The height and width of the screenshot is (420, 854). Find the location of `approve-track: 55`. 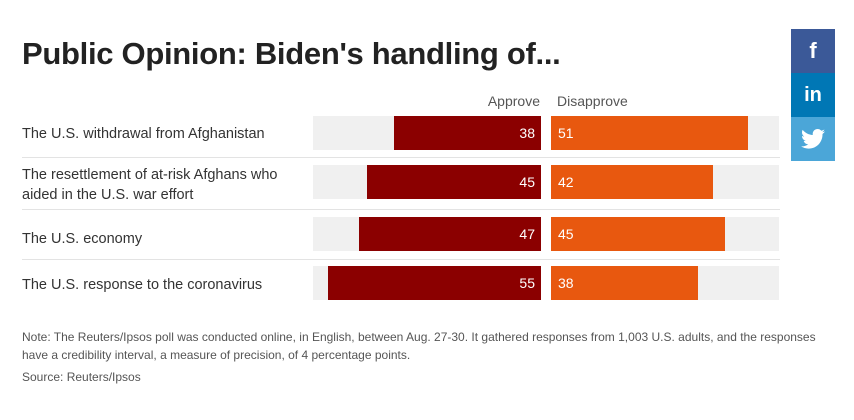

approve-track: 55 is located at coordinates (427, 283).